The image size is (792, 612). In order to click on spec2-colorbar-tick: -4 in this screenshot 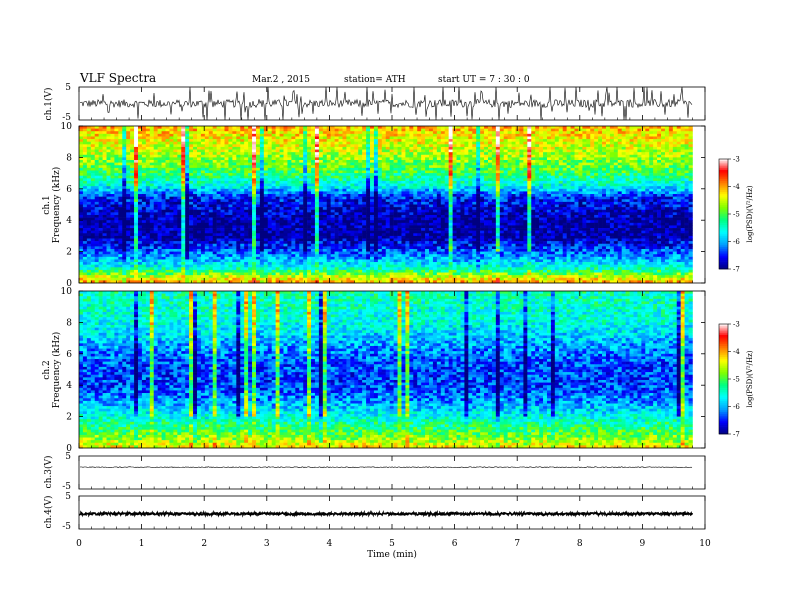, I will do `click(736, 352)`.